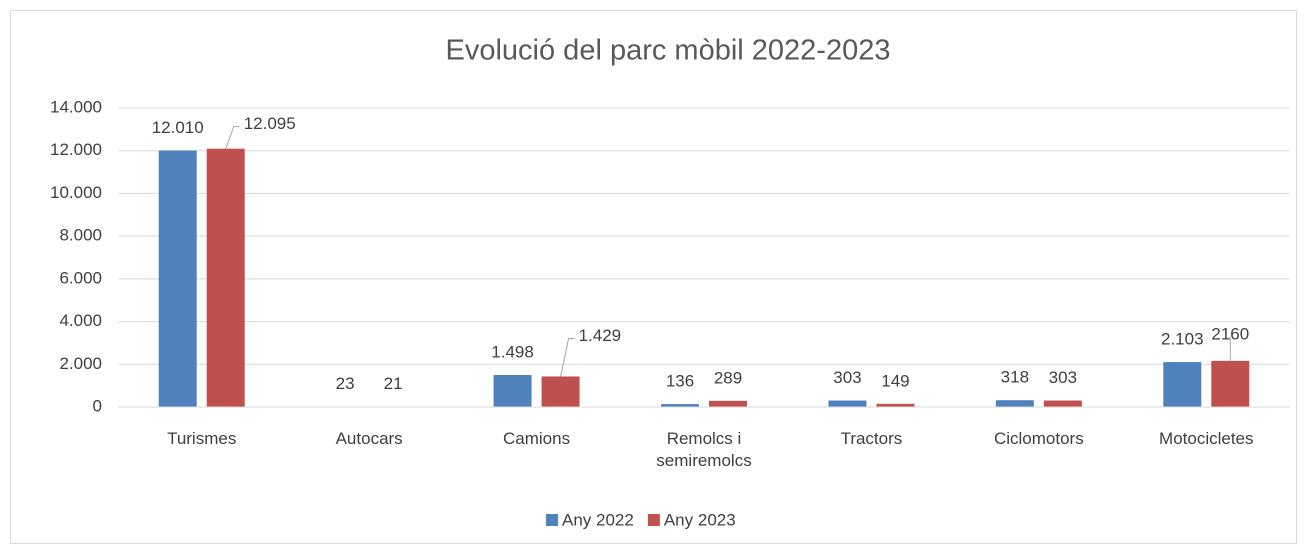  What do you see at coordinates (97, 405) in the screenshot?
I see `y-tick-label: 0` at bounding box center [97, 405].